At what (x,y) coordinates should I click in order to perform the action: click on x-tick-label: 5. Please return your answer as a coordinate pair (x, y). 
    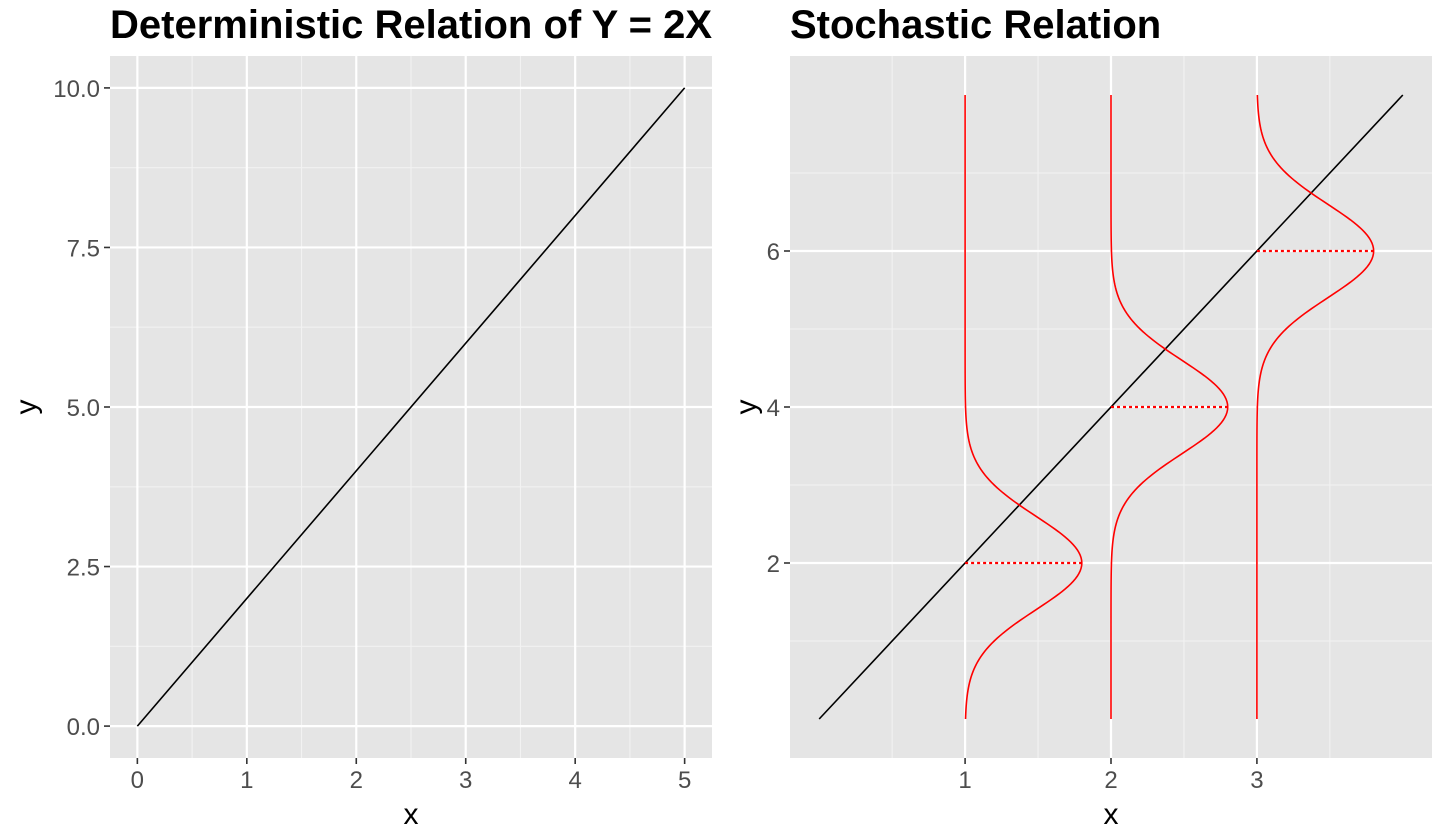
    Looking at the image, I should click on (684, 780).